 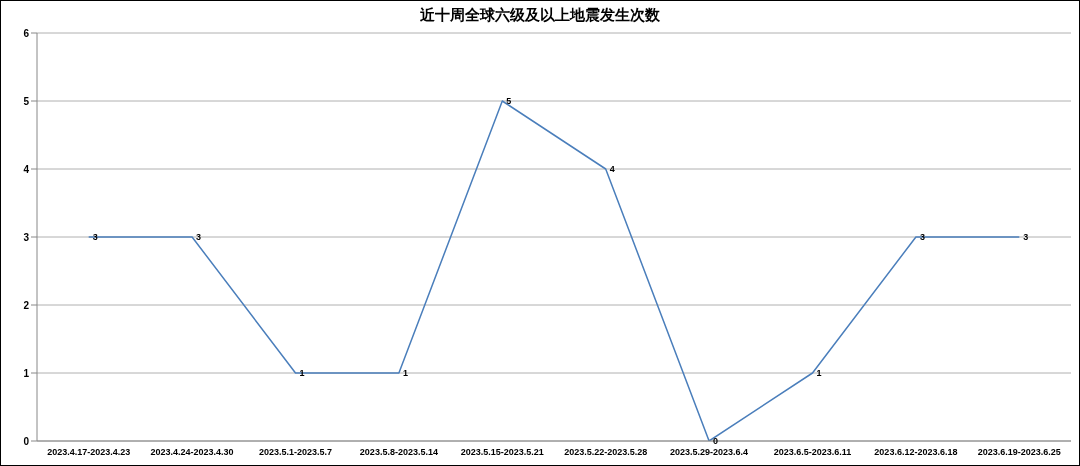 What do you see at coordinates (398, 452) in the screenshot?
I see `x-tick-label: 2023.5.8-2023.5.14` at bounding box center [398, 452].